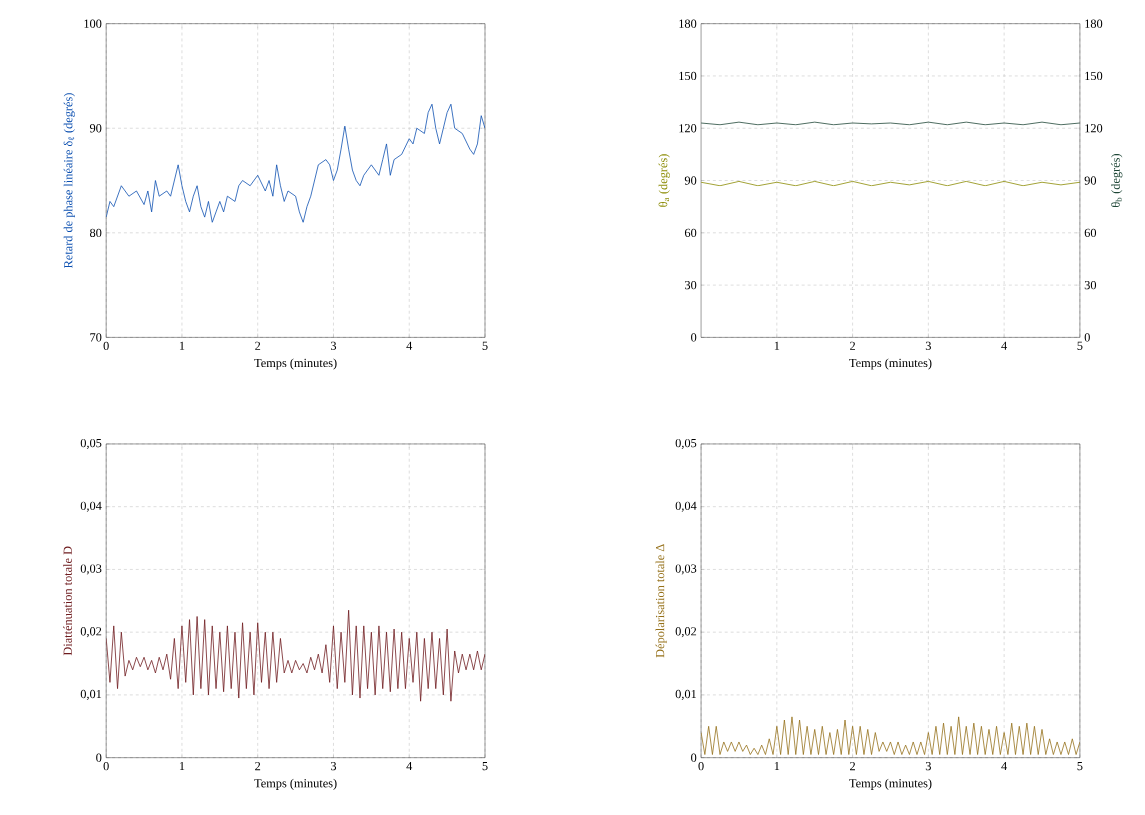 This screenshot has width=1145, height=815. Describe the element at coordinates (691, 285) in the screenshot. I see `y-tick-label: 30` at that location.